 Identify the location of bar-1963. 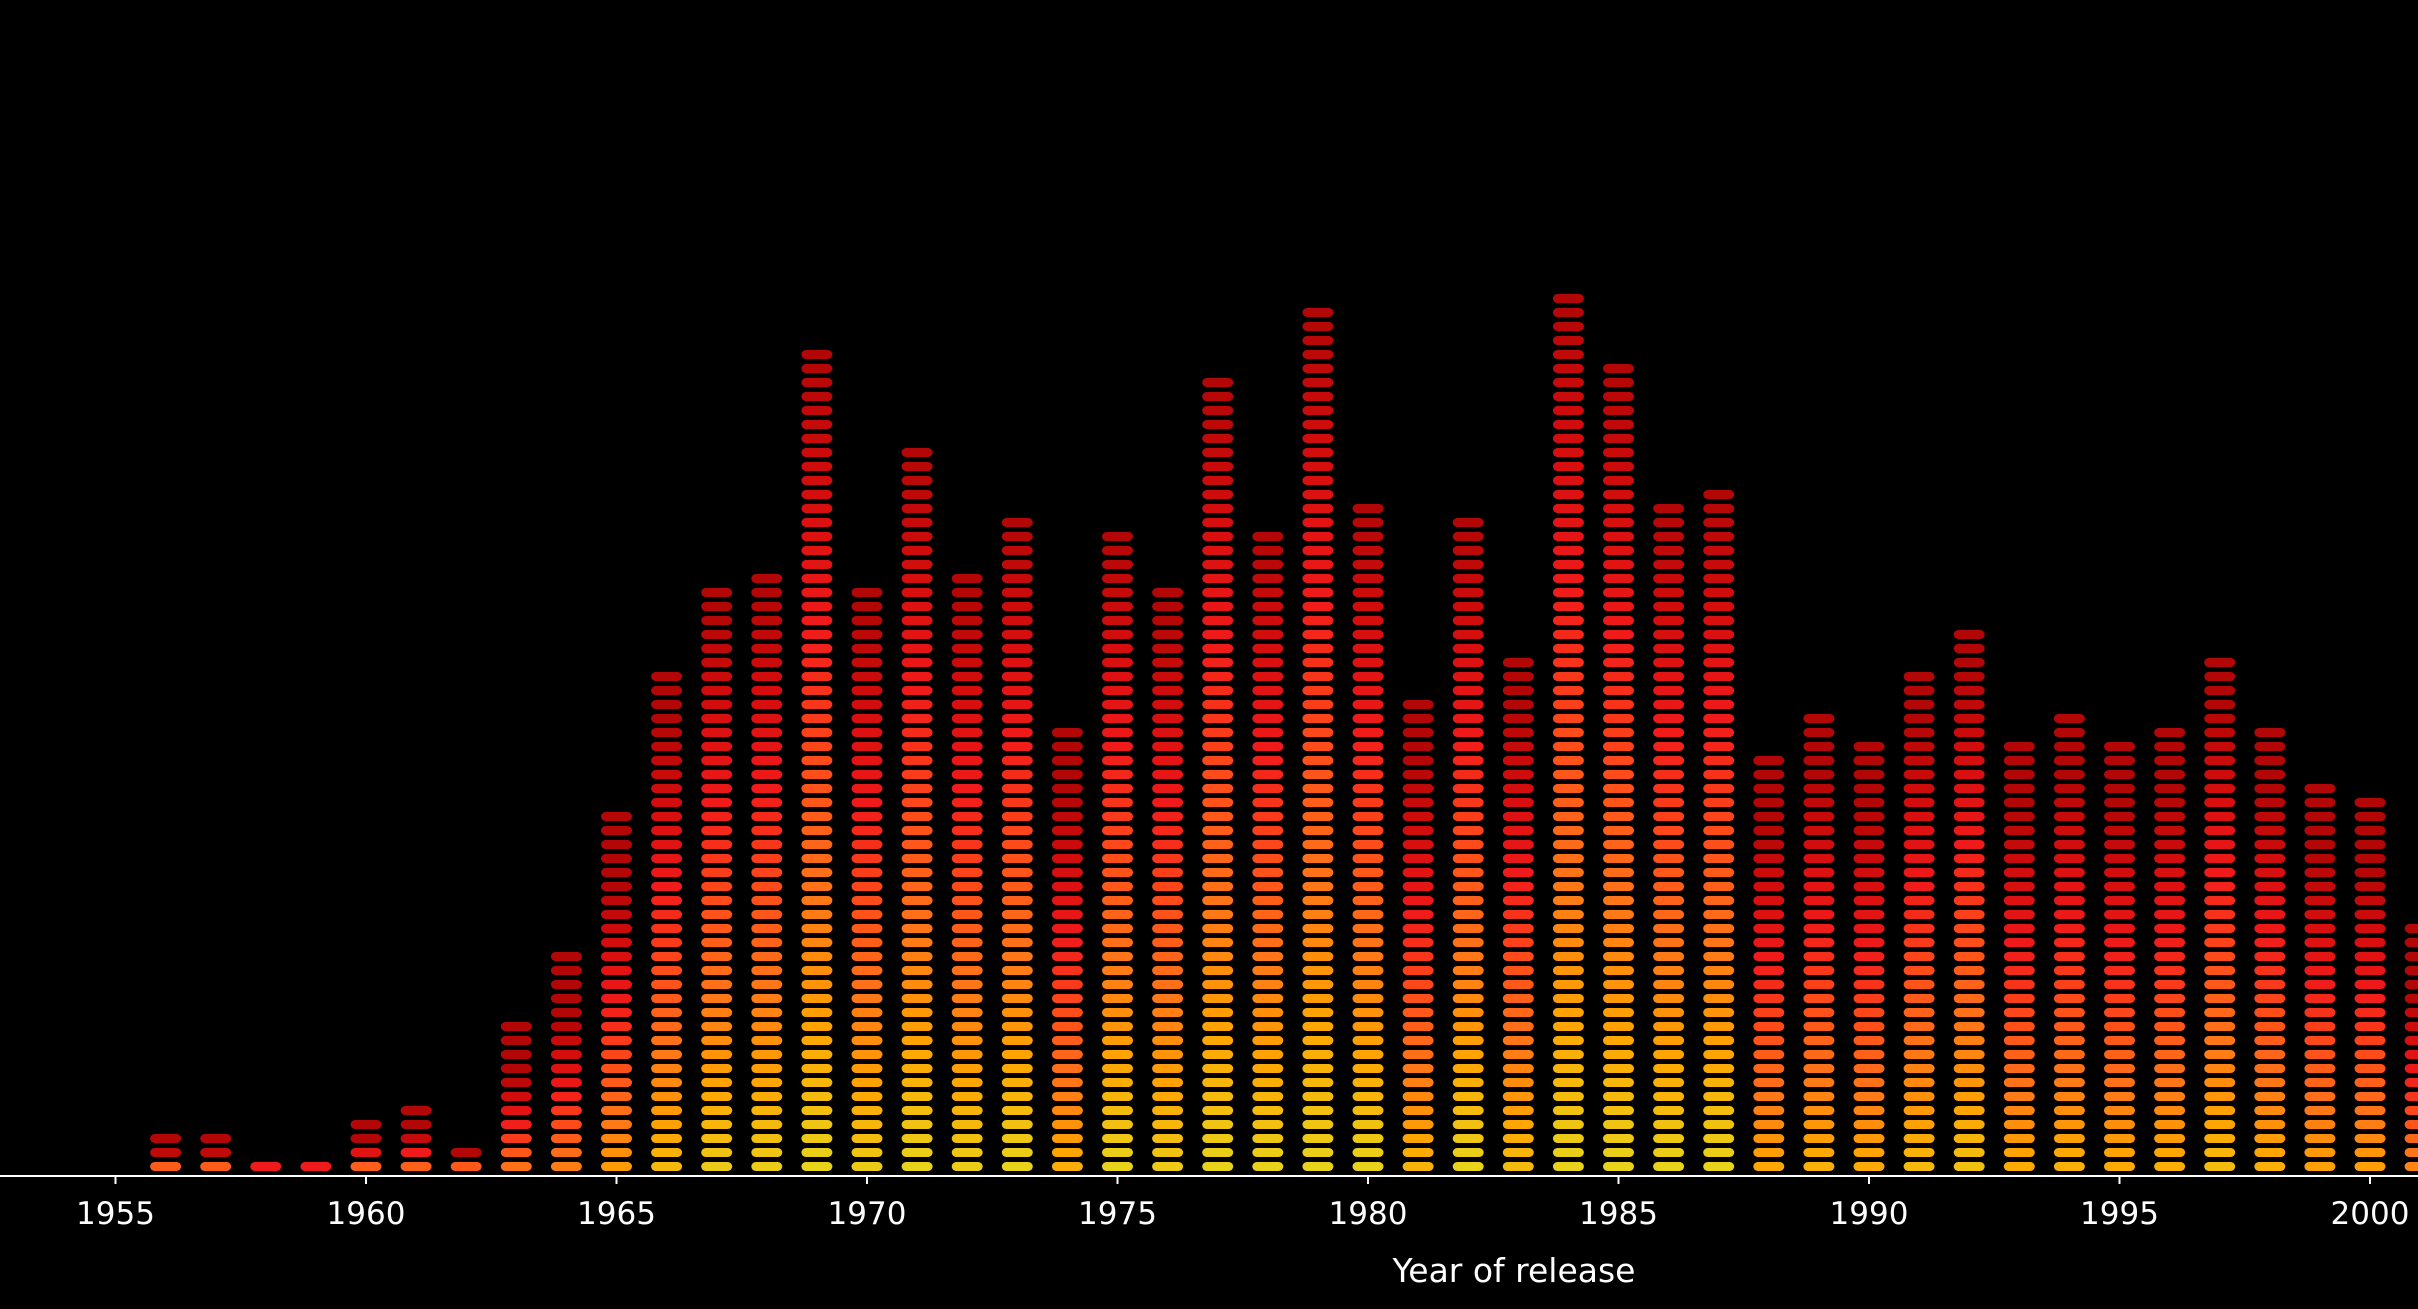
(516, 1096).